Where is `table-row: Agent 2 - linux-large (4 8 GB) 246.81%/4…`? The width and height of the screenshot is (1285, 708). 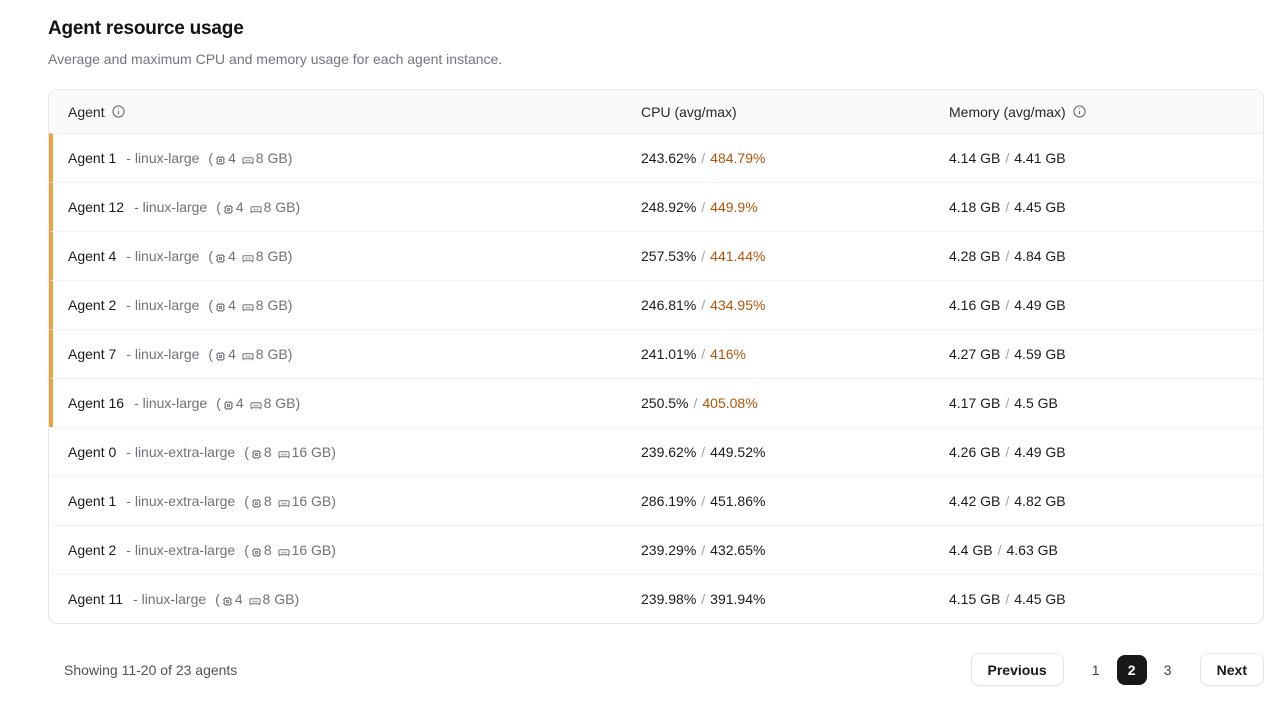
table-row: Agent 2 - linux-large (4 8 GB) 246.81%/4… is located at coordinates (656, 304).